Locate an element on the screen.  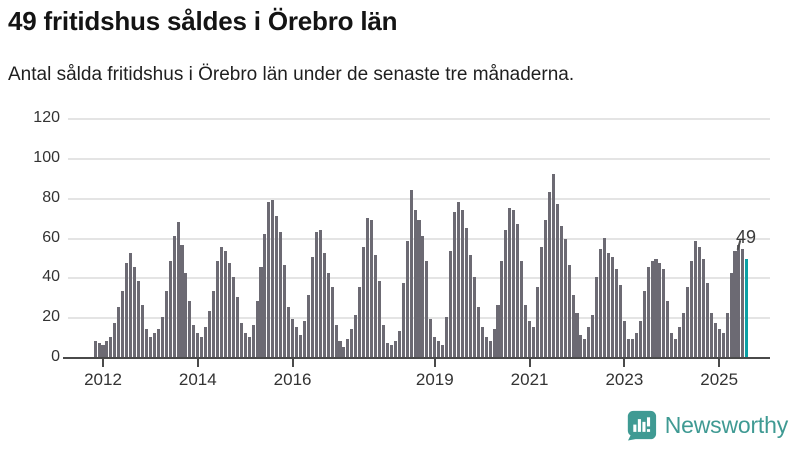
y-axis-tick-label: 0 is located at coordinates (55, 356).